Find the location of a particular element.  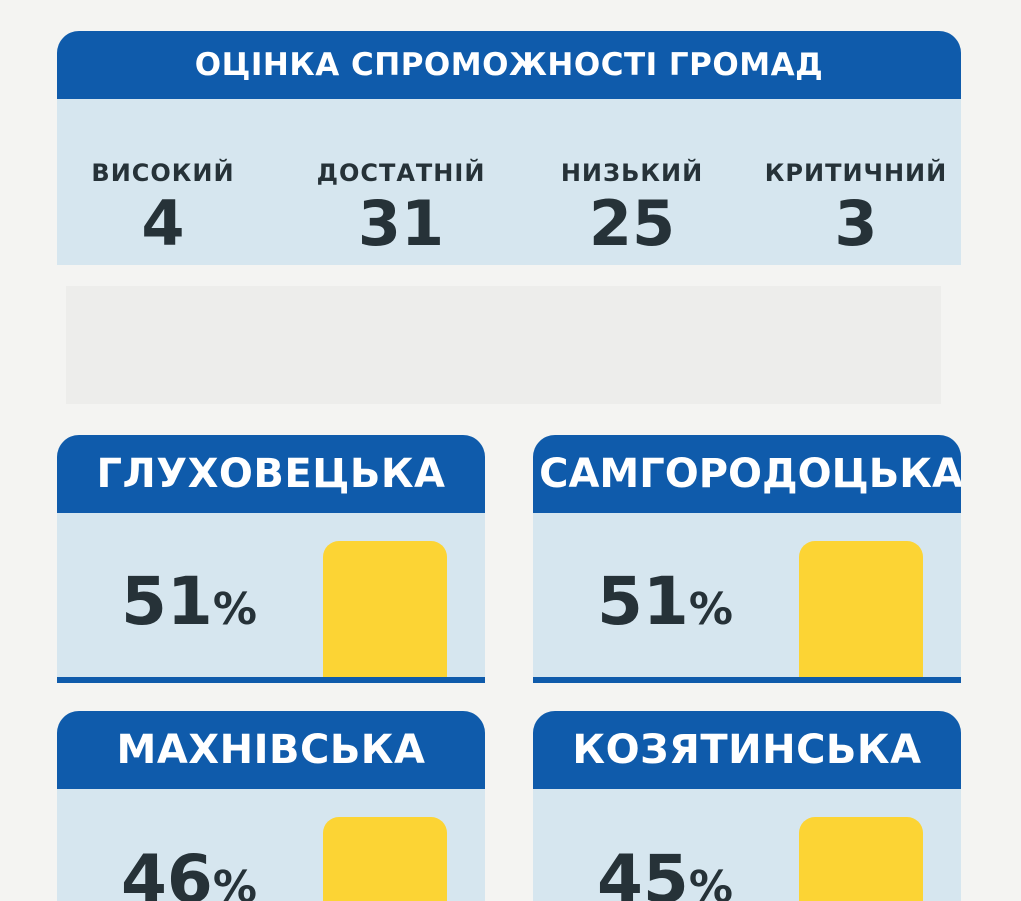

level-count: 4 is located at coordinates (163, 223).